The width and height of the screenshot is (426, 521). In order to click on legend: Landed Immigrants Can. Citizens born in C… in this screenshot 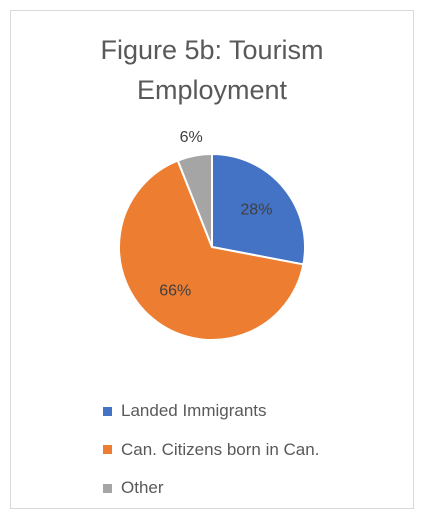, I will do `click(211, 450)`.